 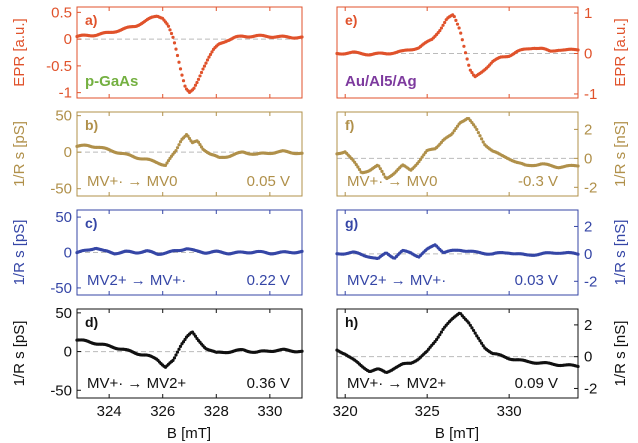 What do you see at coordinates (157, 253) in the screenshot?
I see `panel-c: 50 0 -50 1/R s [pS] c) MV2+ → MV+· 0.22 V` at bounding box center [157, 253].